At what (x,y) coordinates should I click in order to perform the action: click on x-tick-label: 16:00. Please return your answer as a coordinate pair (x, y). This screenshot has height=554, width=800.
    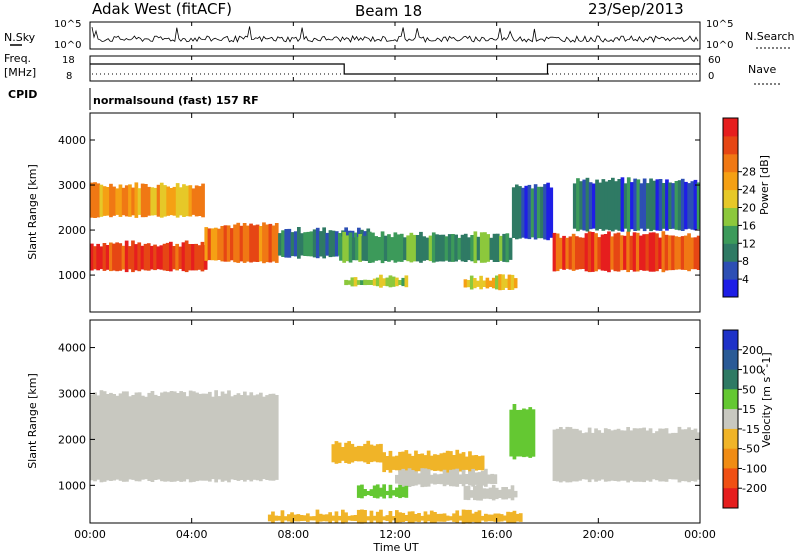
    Looking at the image, I should click on (497, 534).